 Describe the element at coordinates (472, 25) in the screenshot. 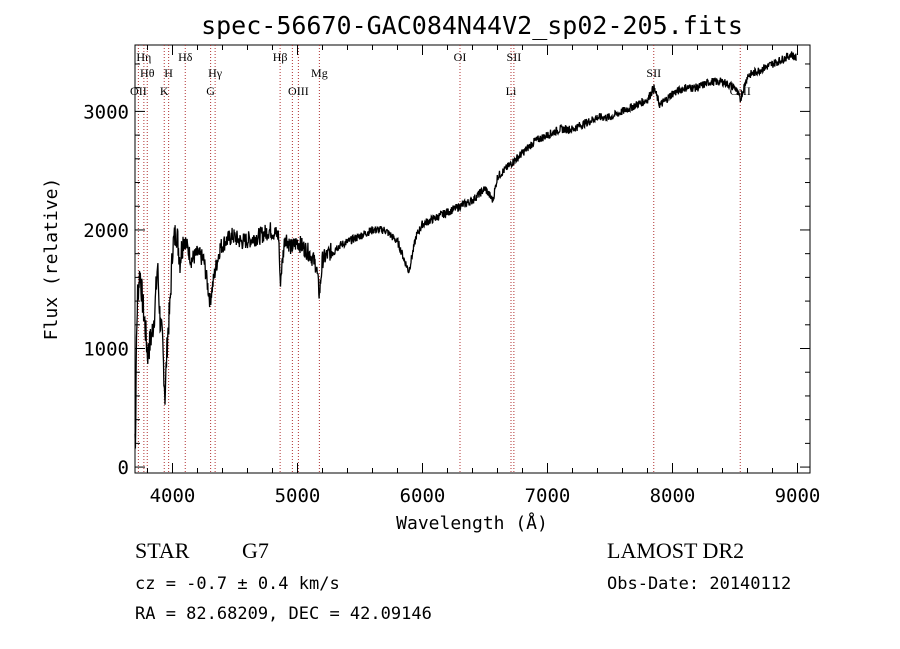

I see `chart-title: spec-56670-GAC084N44V2_sp02-205.fits` at that location.